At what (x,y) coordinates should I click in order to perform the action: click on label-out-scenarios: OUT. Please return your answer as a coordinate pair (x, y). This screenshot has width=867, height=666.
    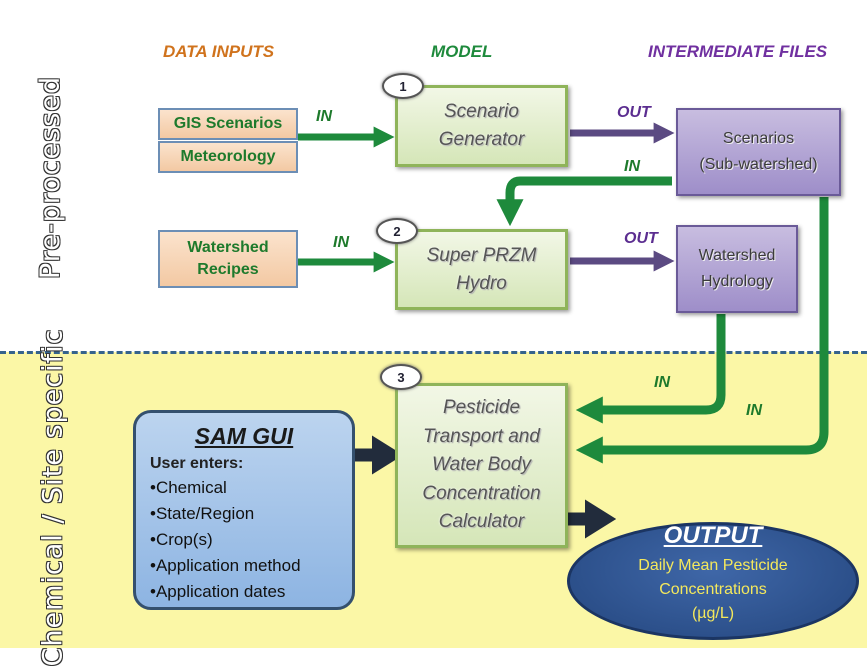
    Looking at the image, I should click on (634, 112).